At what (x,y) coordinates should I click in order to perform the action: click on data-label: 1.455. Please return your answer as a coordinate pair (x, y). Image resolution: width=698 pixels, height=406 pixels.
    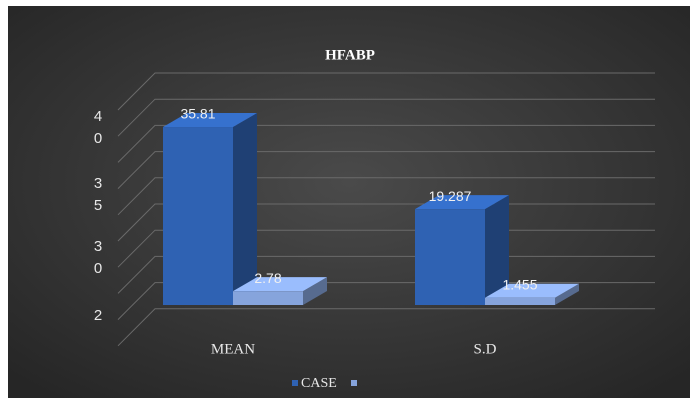
    Looking at the image, I should click on (519, 284).